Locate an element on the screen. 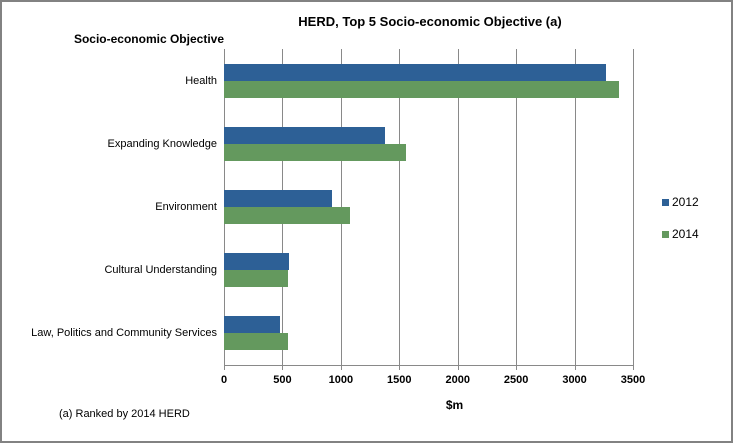 The width and height of the screenshot is (733, 443). category-label: Law, Politics and Community Services is located at coordinates (124, 333).